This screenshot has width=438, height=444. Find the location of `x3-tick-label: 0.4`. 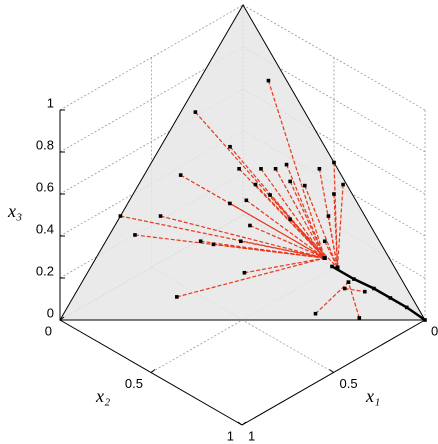

x3-tick-label: 0.4 is located at coordinates (45, 228).